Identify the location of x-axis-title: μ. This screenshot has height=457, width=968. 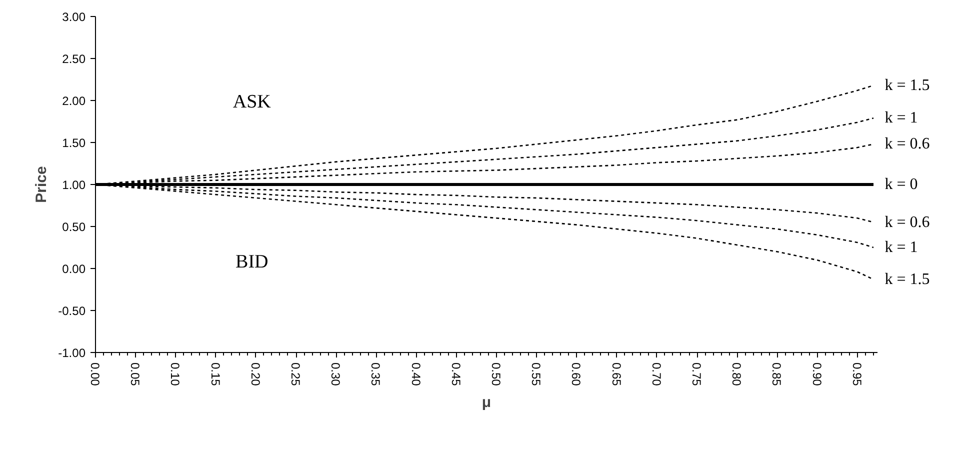
(487, 402).